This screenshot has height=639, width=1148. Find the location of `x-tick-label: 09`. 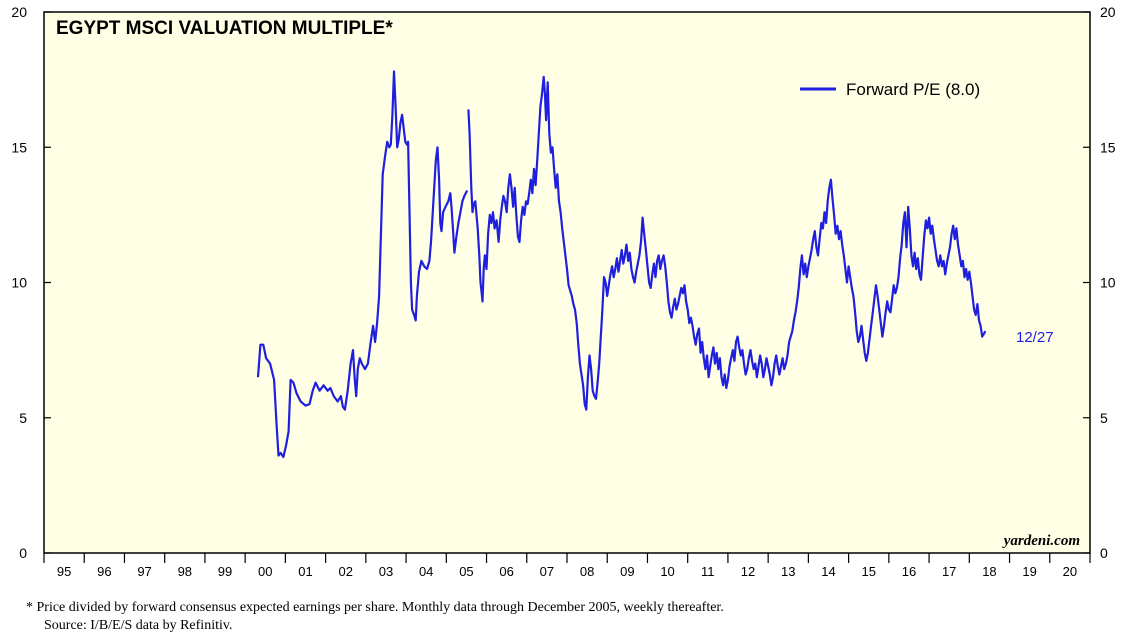

x-tick-label: 09 is located at coordinates (627, 571).